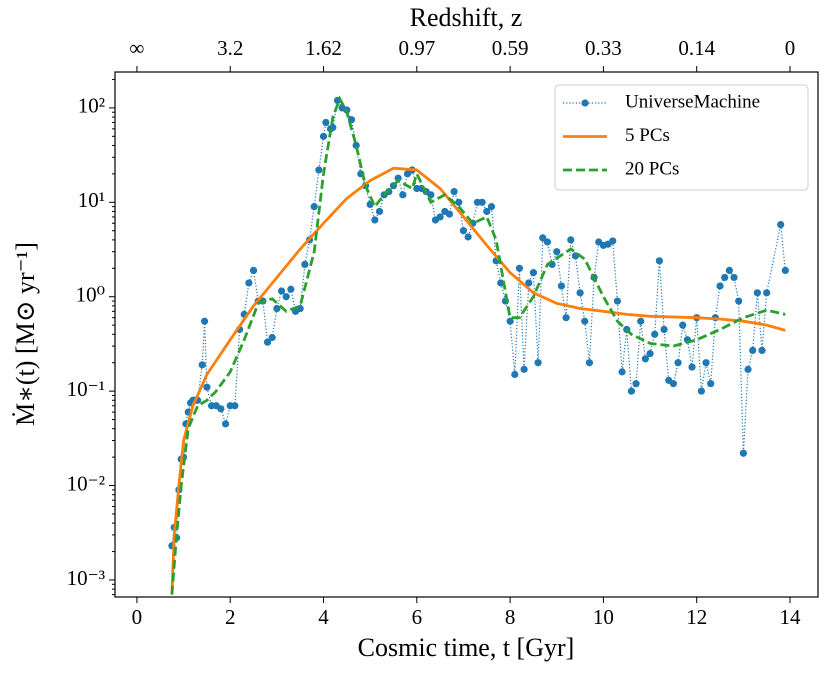  Describe the element at coordinates (86, 578) in the screenshot. I see `y-tick-label: 10⁻³` at that location.